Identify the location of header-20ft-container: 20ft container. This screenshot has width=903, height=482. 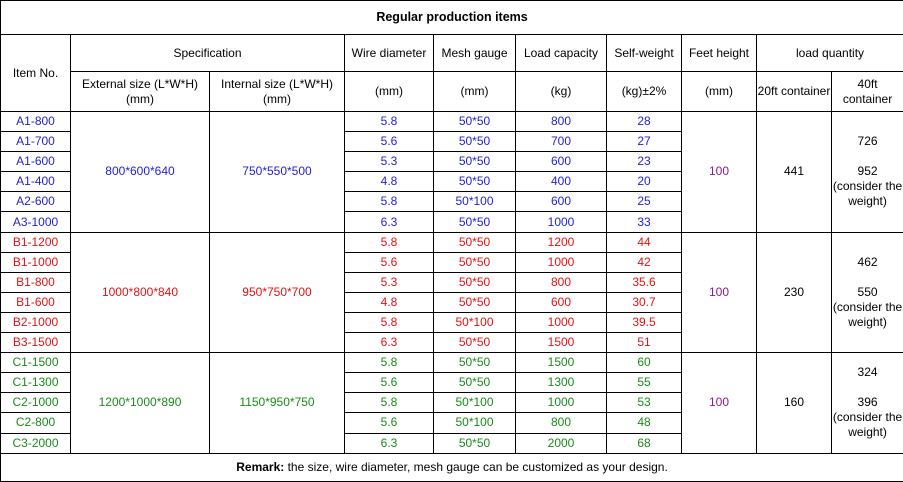
(794, 91).